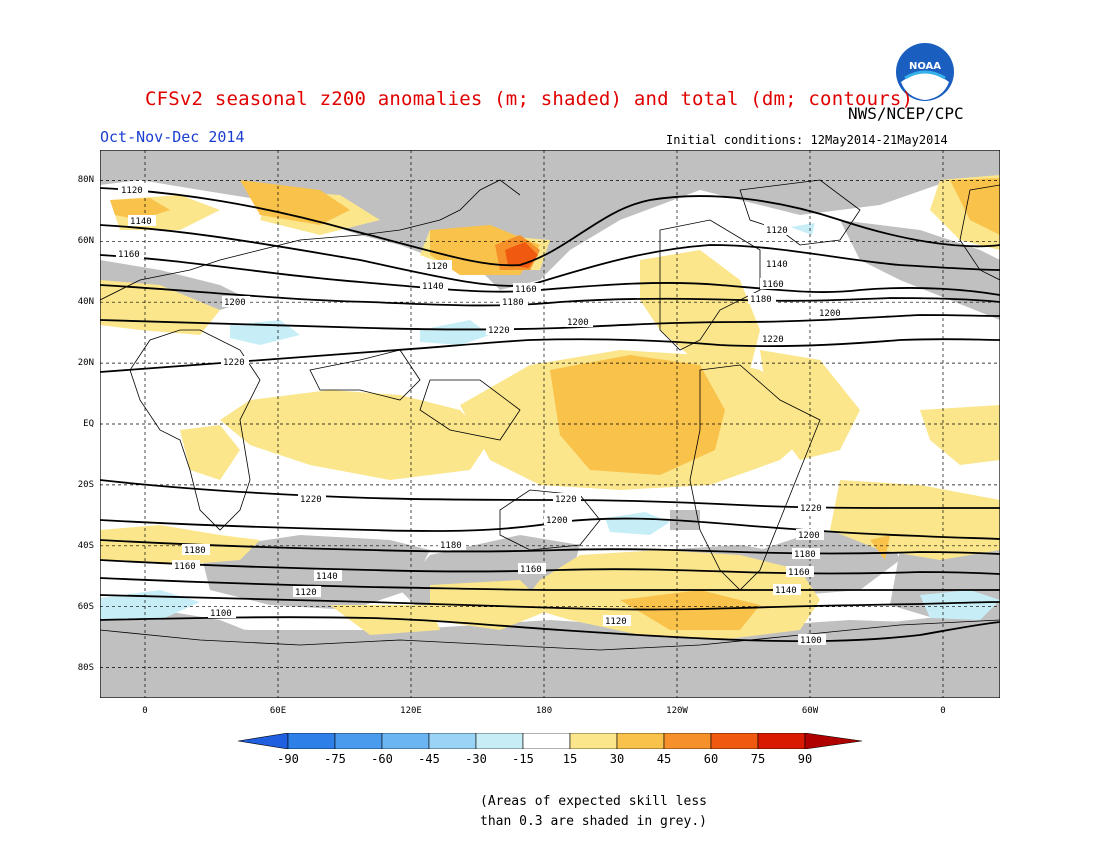 This screenshot has width=1100, height=850. Describe the element at coordinates (85, 180) in the screenshot. I see `lat-label: 80N` at that location.